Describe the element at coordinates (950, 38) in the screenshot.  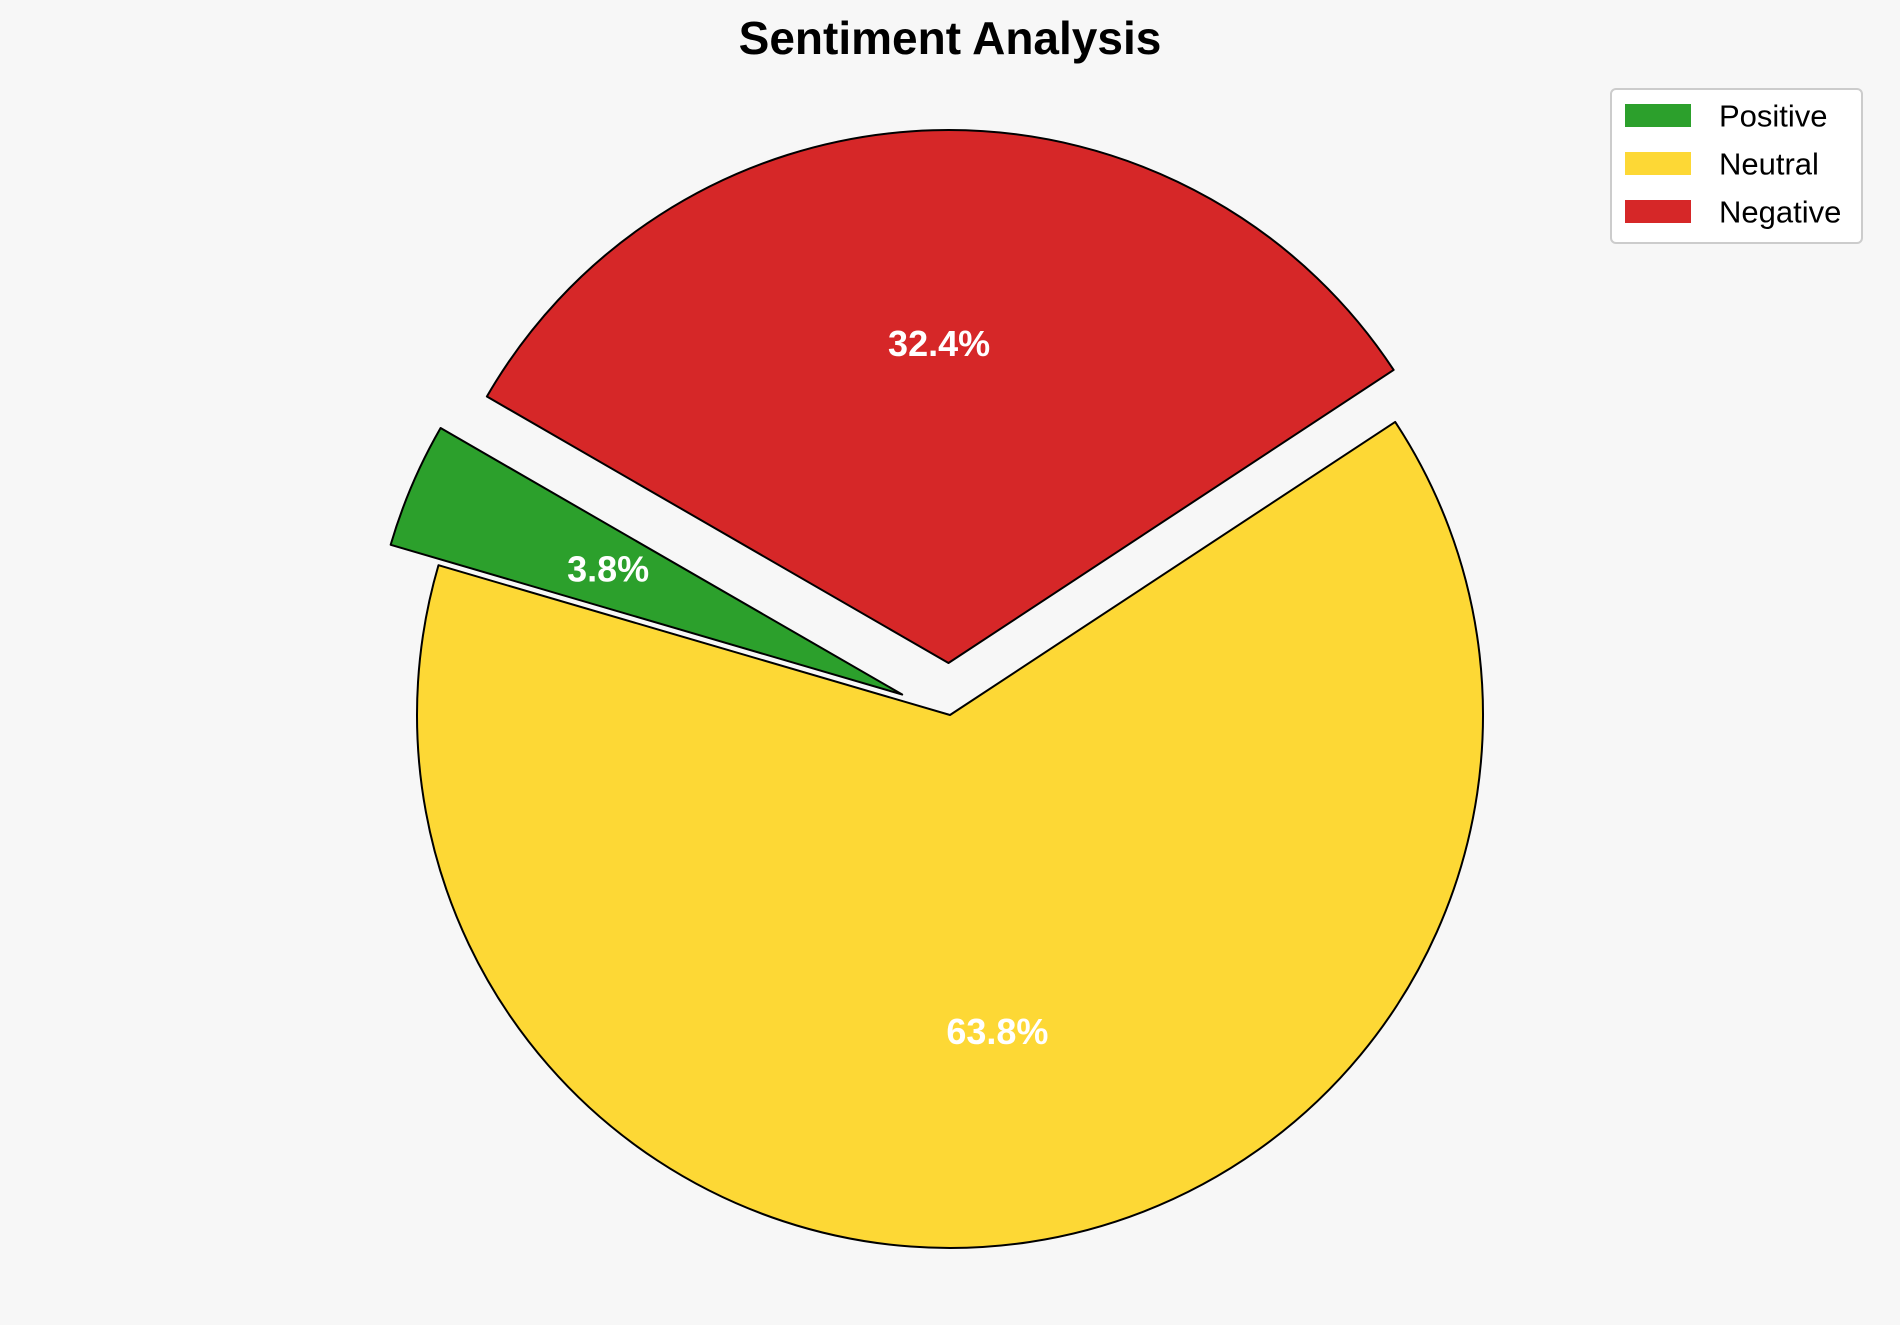
I see `chart-title: Sentiment Analysis` at that location.